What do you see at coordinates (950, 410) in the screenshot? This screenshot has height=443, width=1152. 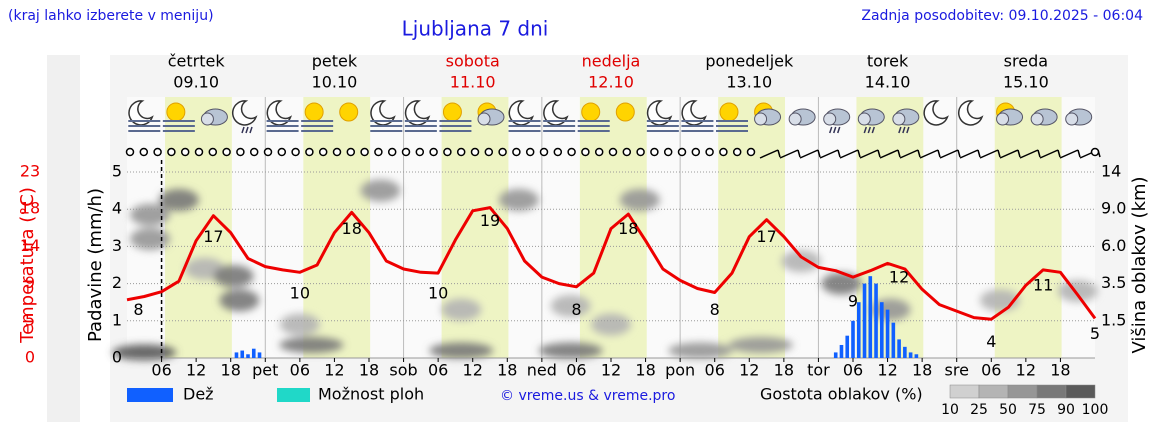 I see `cloud-legend-tick: 10` at bounding box center [950, 410].